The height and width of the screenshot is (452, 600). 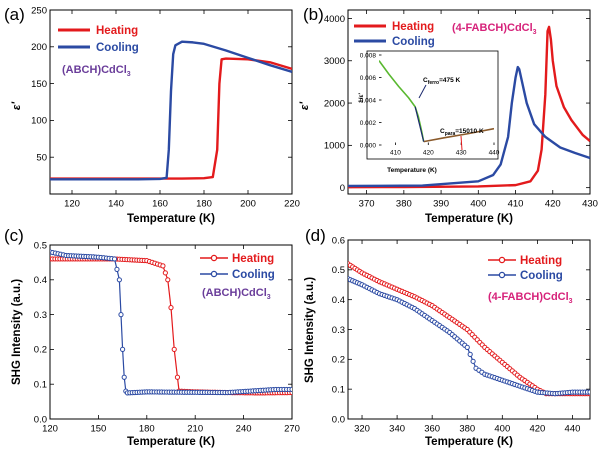 What do you see at coordinates (17, 332) in the screenshot?
I see `panel-c-ylabel: SHG Intensity (a.u.)` at bounding box center [17, 332].